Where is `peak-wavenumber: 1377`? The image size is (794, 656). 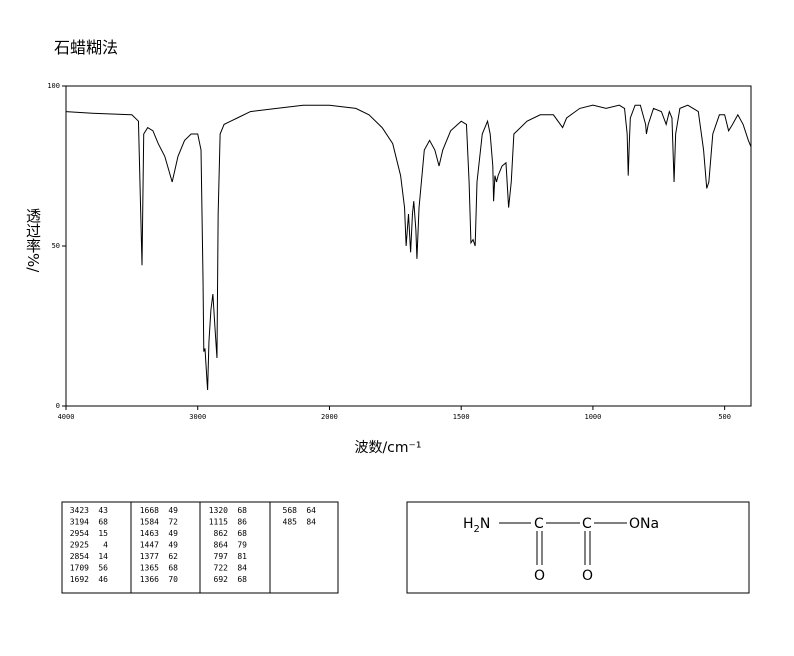
peak-wavenumber: 1377 is located at coordinates (149, 556).